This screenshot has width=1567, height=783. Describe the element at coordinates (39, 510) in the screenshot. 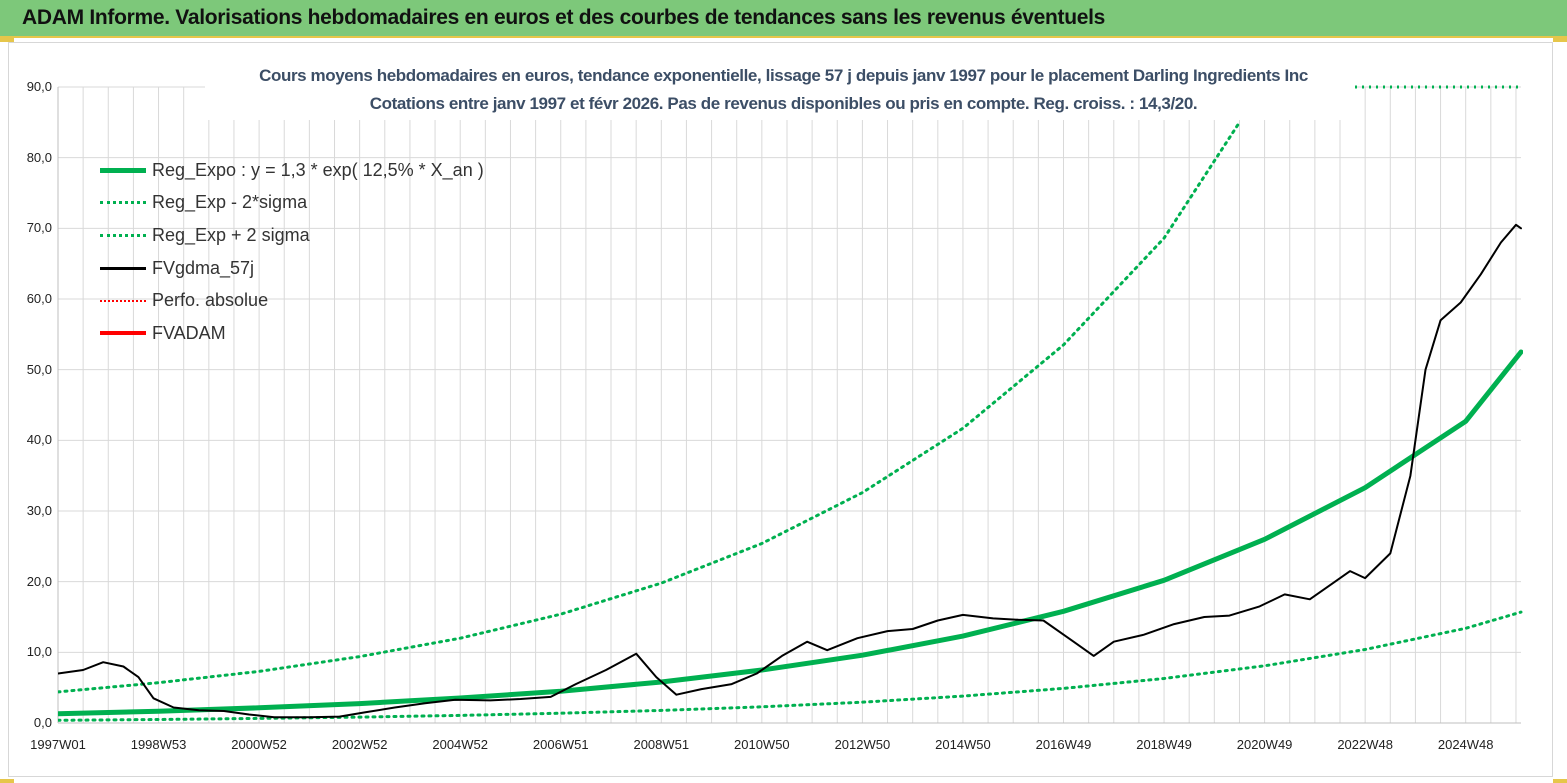

I see `y-tick-label: 30,0` at that location.